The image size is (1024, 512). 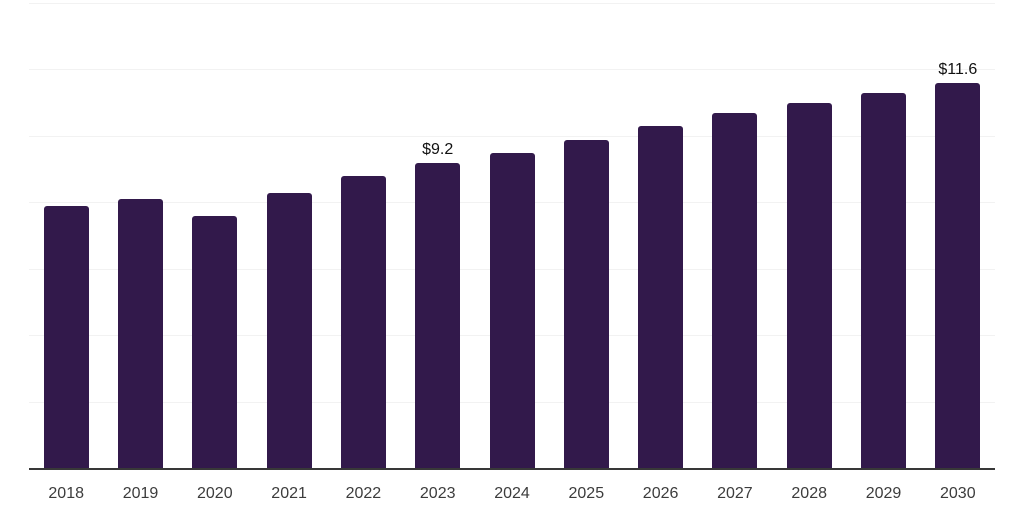 I want to click on x-tick-label: 2025, so click(x=586, y=493).